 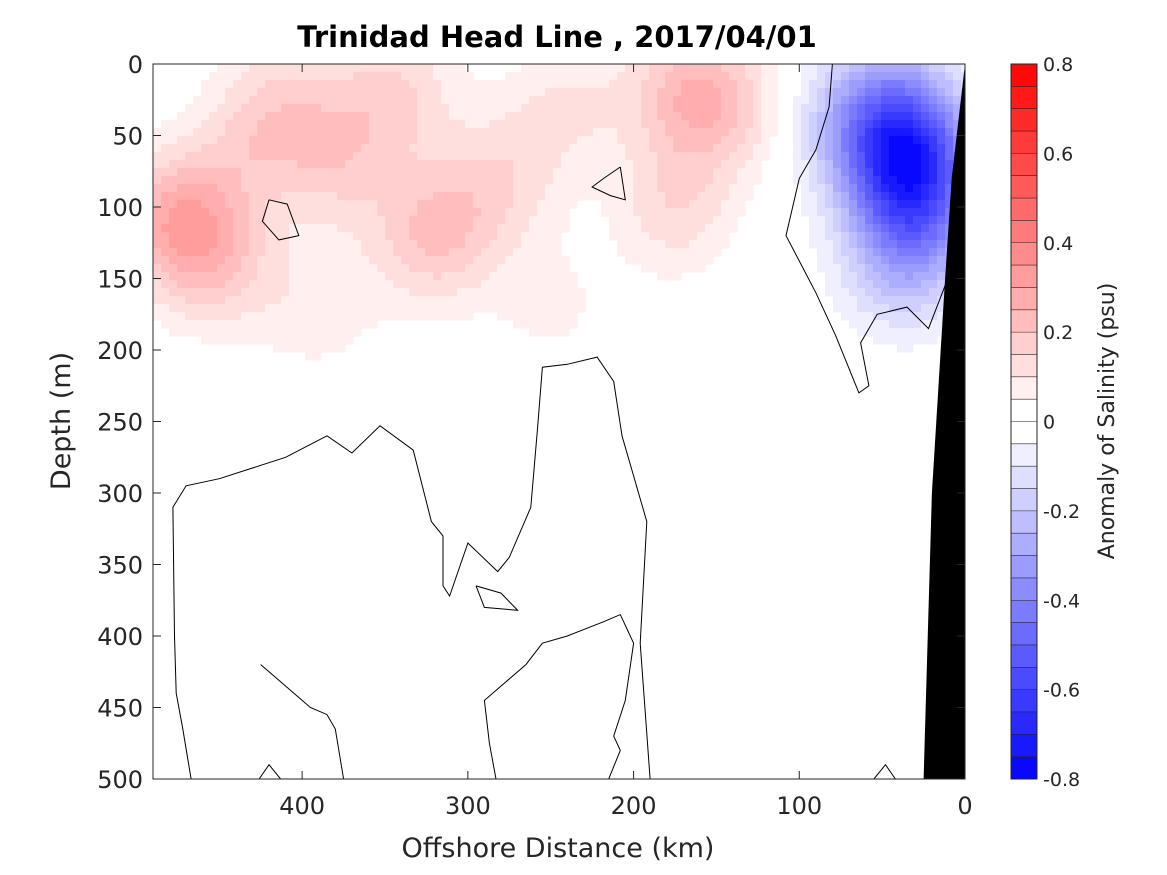 What do you see at coordinates (120, 494) in the screenshot?
I see `y-tick-label: 300` at bounding box center [120, 494].